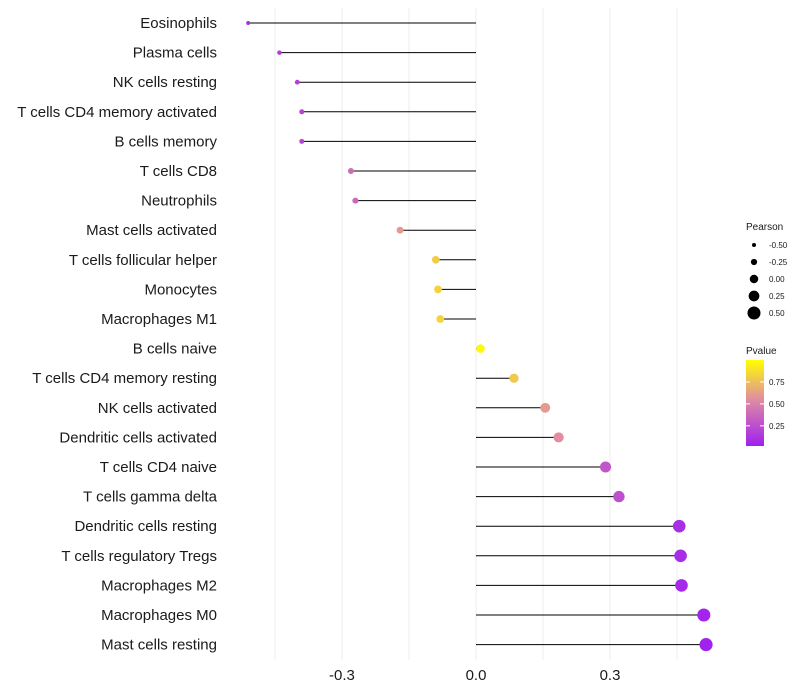  What do you see at coordinates (151, 230) in the screenshot?
I see `category-label: Mast cells activated` at bounding box center [151, 230].